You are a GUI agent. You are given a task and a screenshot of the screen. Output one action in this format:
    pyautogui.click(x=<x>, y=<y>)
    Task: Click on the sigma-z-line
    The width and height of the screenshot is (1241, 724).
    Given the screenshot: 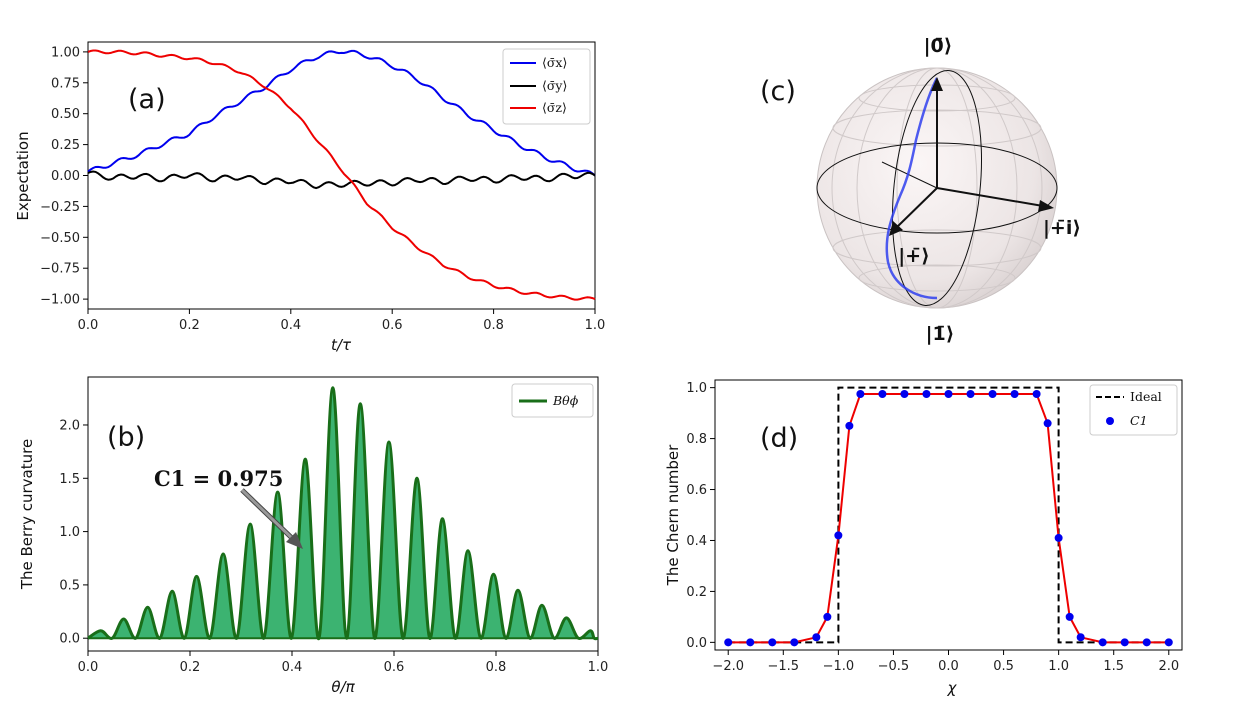 What is the action you would take?
    pyautogui.click(x=341, y=175)
    